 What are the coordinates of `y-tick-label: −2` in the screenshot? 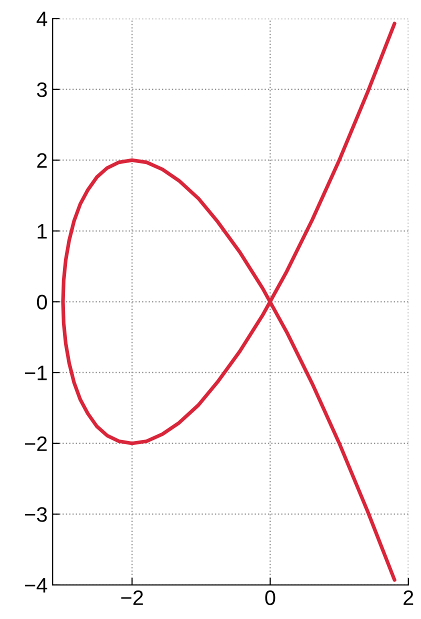 It's located at (36, 443).